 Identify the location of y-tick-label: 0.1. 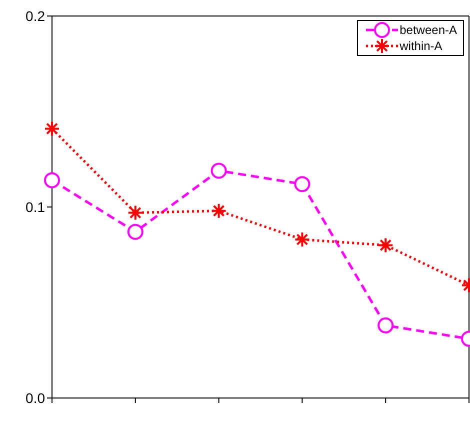
(36, 206).